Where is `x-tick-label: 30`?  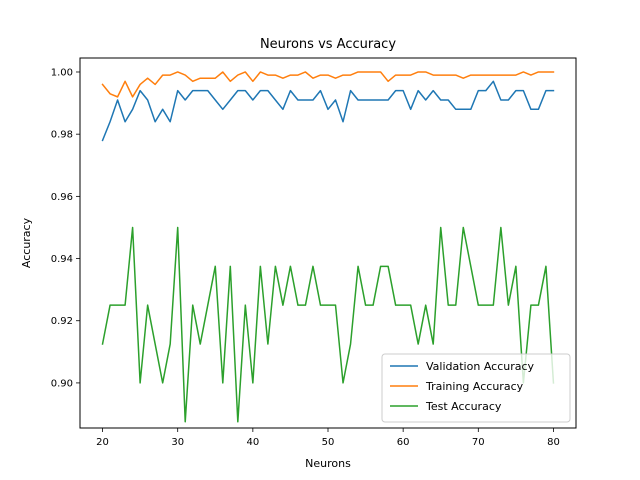 x-tick-label: 30 is located at coordinates (177, 442).